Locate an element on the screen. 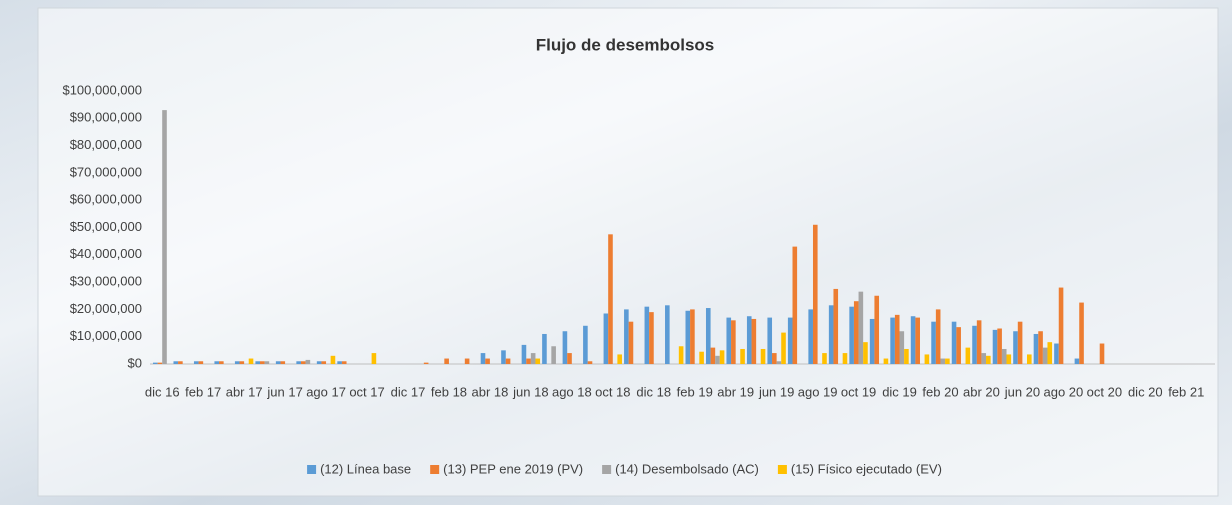  x-tick-label: abr 19 is located at coordinates (735, 391).